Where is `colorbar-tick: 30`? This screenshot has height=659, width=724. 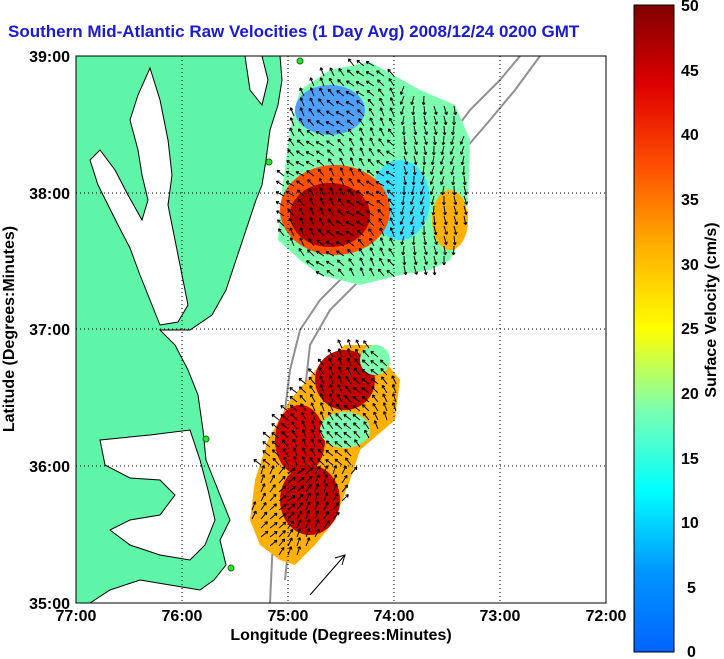 colorbar-tick: 30 is located at coordinates (690, 265).